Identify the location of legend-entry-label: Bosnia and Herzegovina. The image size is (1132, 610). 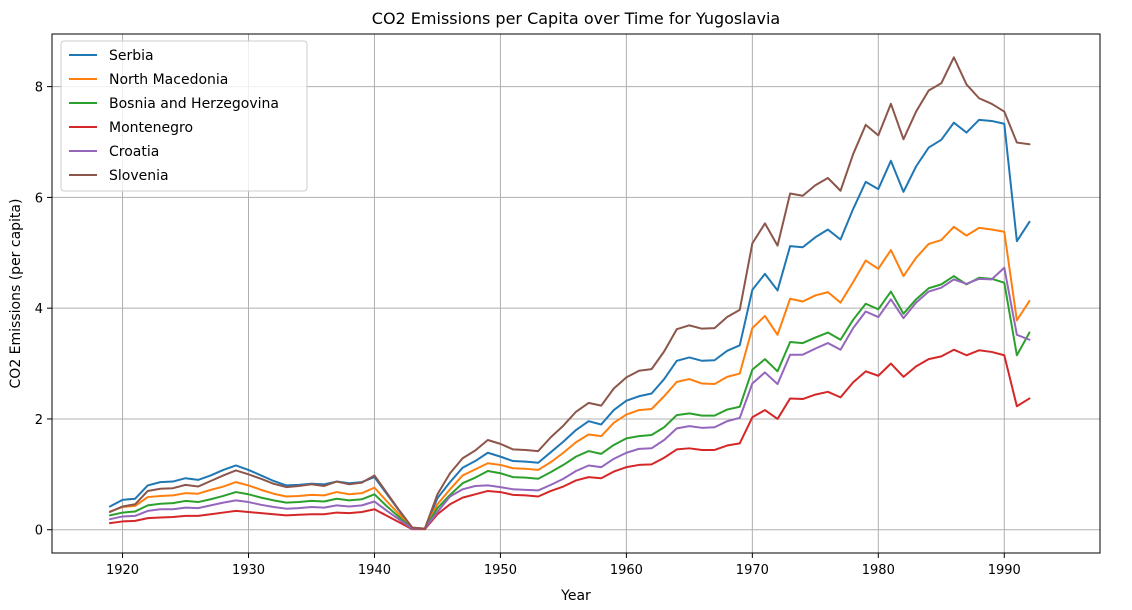
(194, 104).